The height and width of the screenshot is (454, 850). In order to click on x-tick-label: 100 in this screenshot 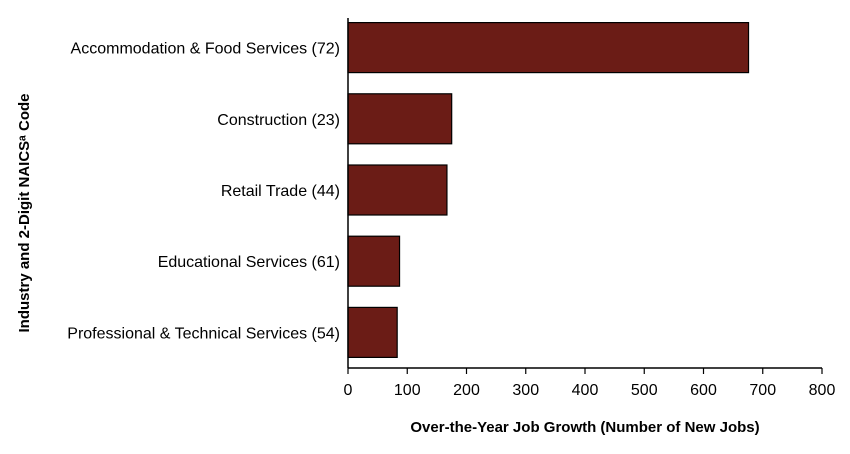, I will do `click(407, 390)`.